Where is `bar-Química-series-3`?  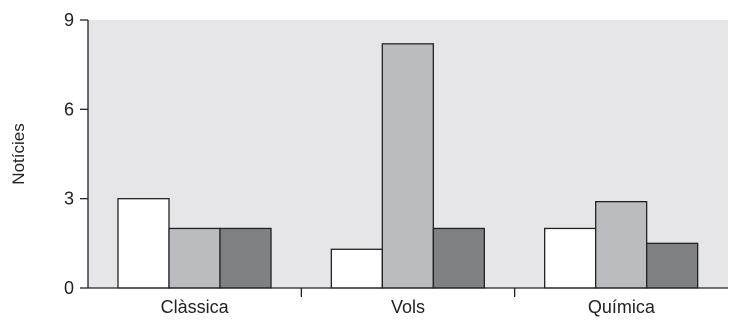
bar-Química-series-3 is located at coordinates (672, 265).